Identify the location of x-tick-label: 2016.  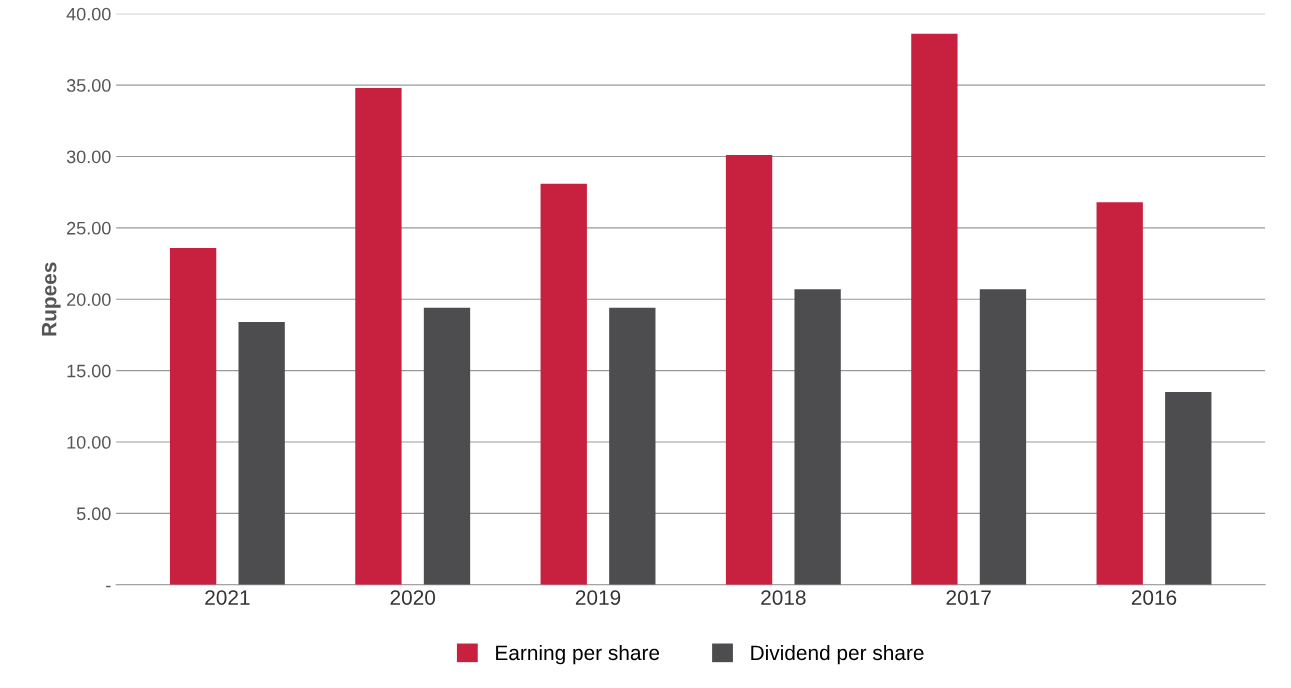
(1154, 597).